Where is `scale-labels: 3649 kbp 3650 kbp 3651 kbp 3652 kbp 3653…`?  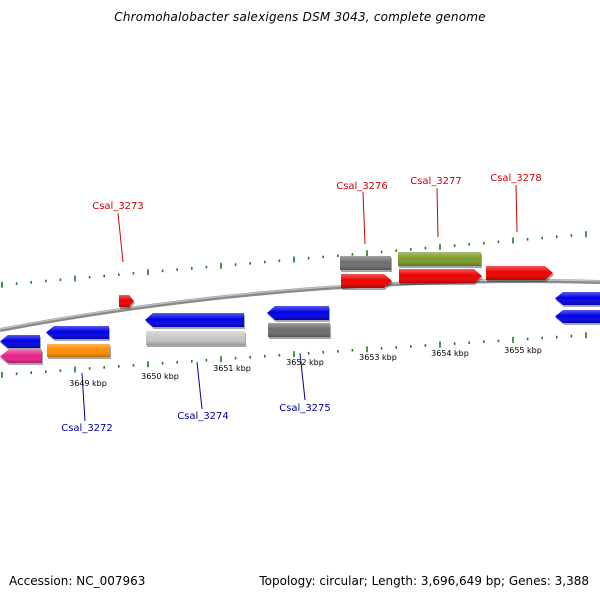
scale-labels: 3649 kbp 3650 kbp 3651 kbp 3652 kbp 3653… is located at coordinates (305, 367).